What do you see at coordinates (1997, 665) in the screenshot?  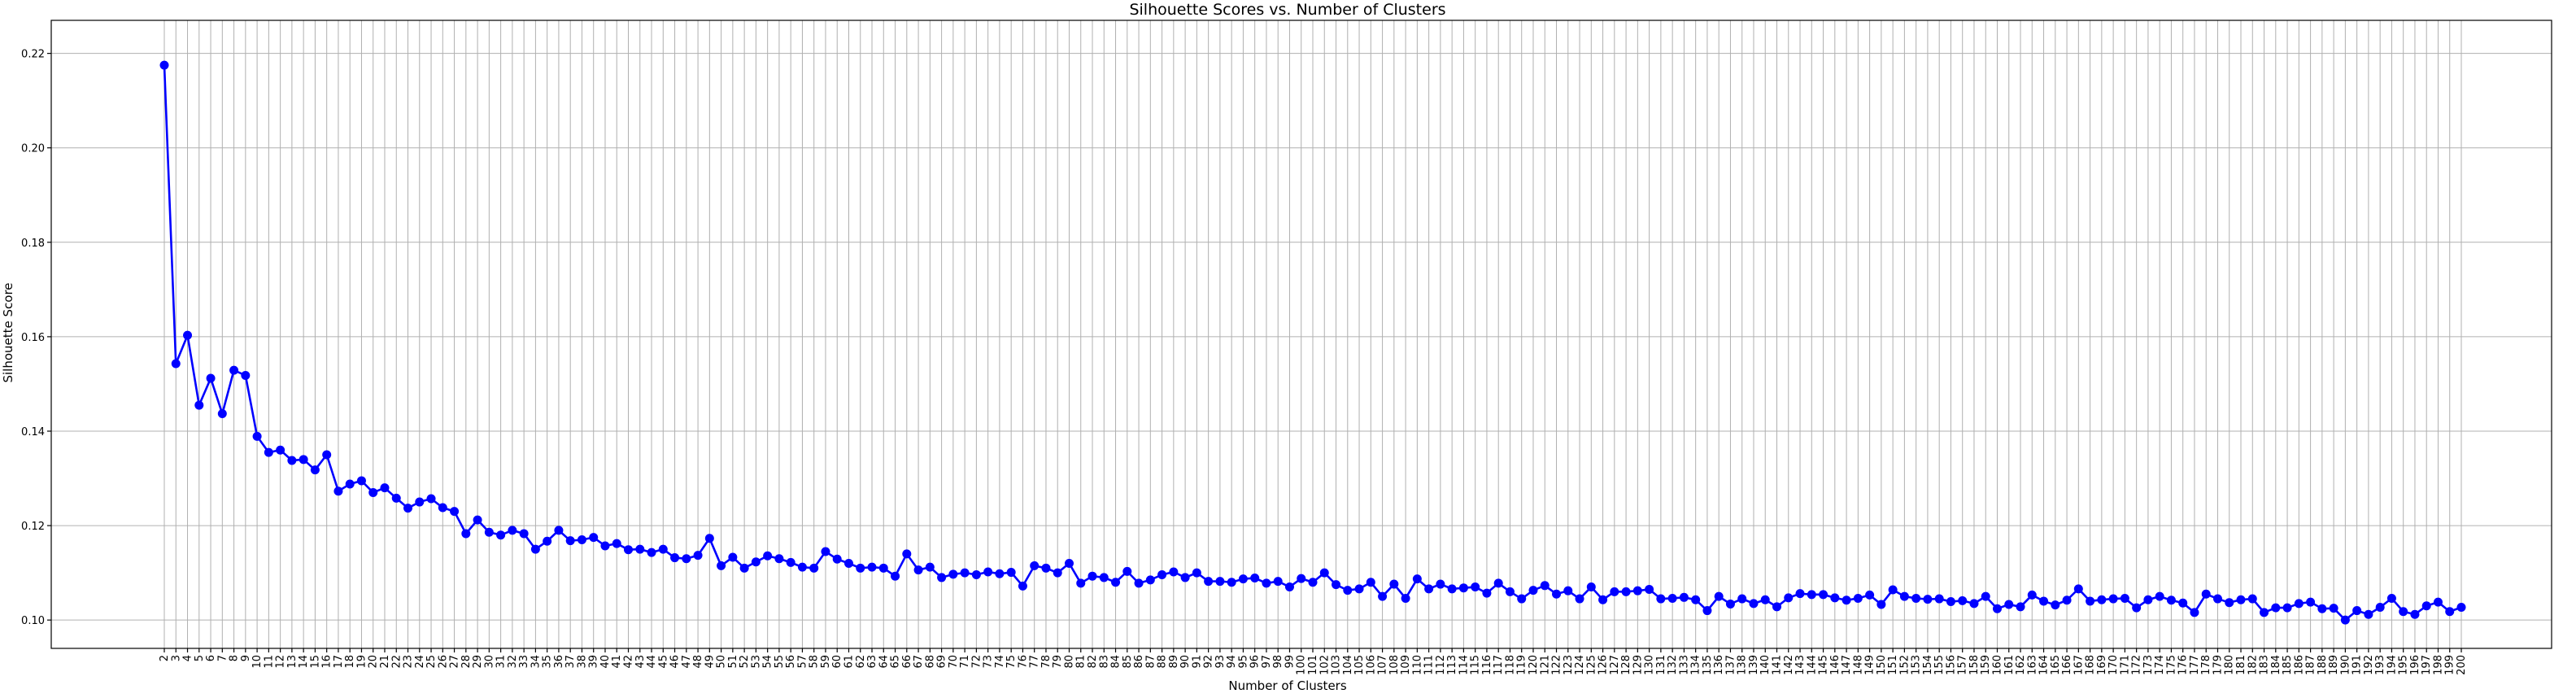 I see `x-tick-label: 160` at bounding box center [1997, 665].